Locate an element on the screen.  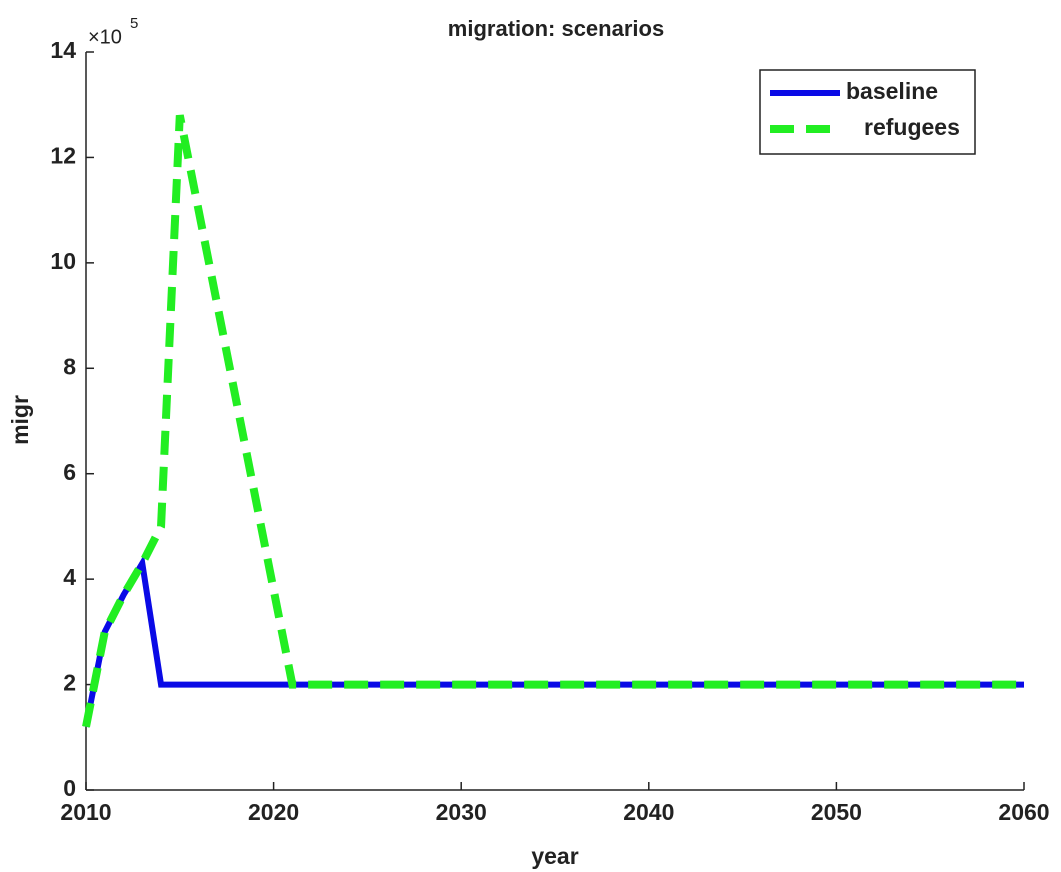
y-tick-label: 0 is located at coordinates (69, 788).